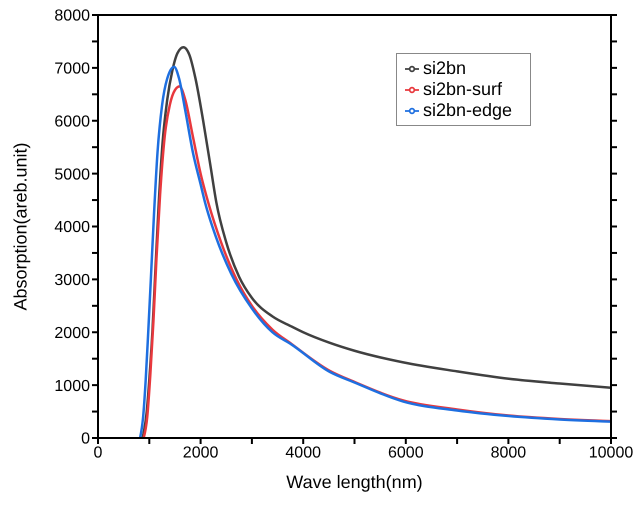  What do you see at coordinates (354, 482) in the screenshot?
I see `x-axis-title: Wave length(nm)` at bounding box center [354, 482].